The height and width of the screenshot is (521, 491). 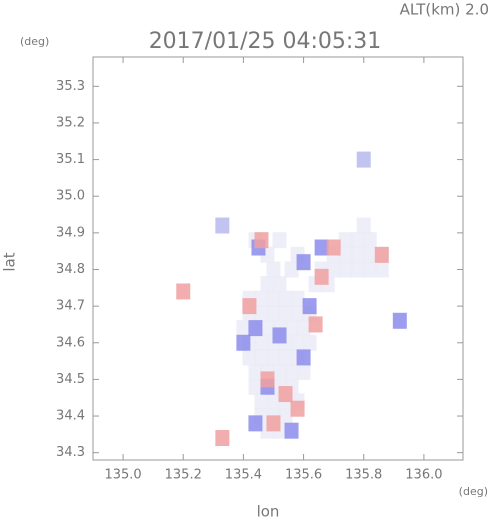 I want to click on x-tick-label: 136.0, so click(x=423, y=475).